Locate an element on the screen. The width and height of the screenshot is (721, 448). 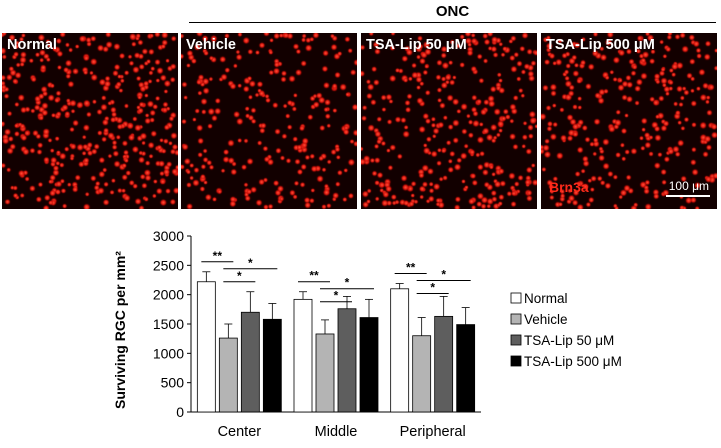
micrograph-panel-tsa-500: TSA-Lip 500 μM Brn3a 100 μm is located at coordinates (629, 121).